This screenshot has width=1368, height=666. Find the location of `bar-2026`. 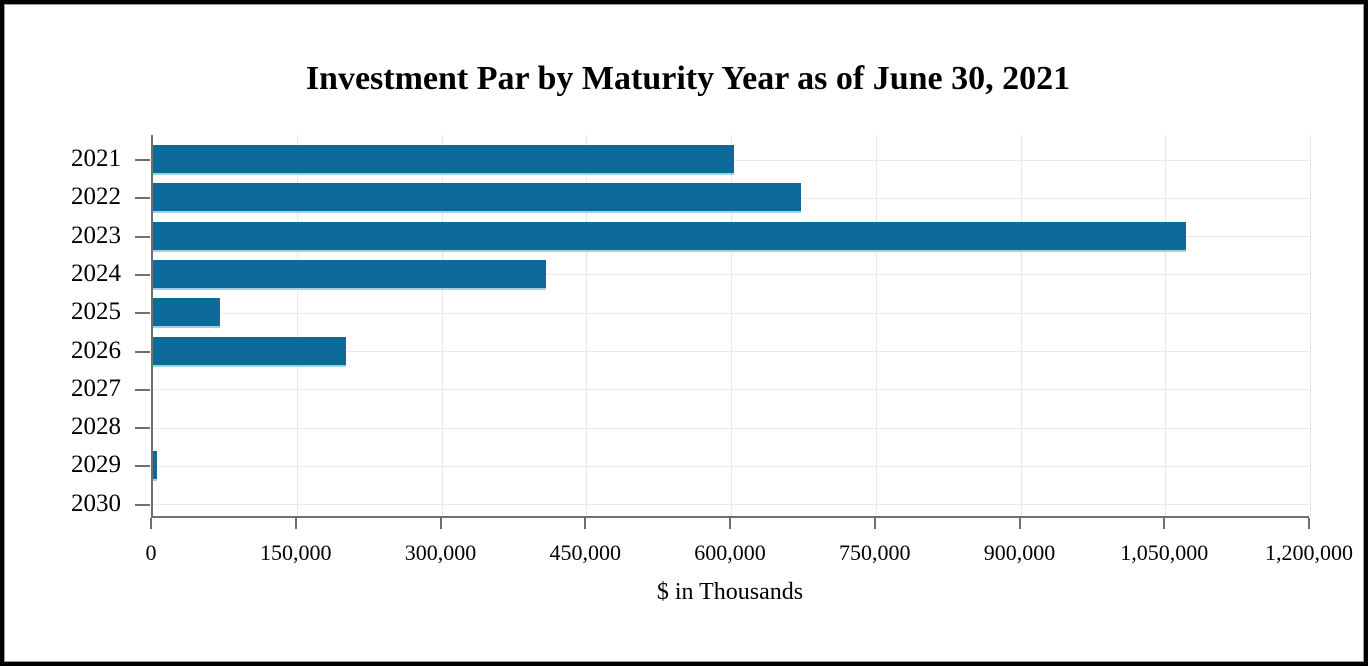

bar-2026 is located at coordinates (249, 351).